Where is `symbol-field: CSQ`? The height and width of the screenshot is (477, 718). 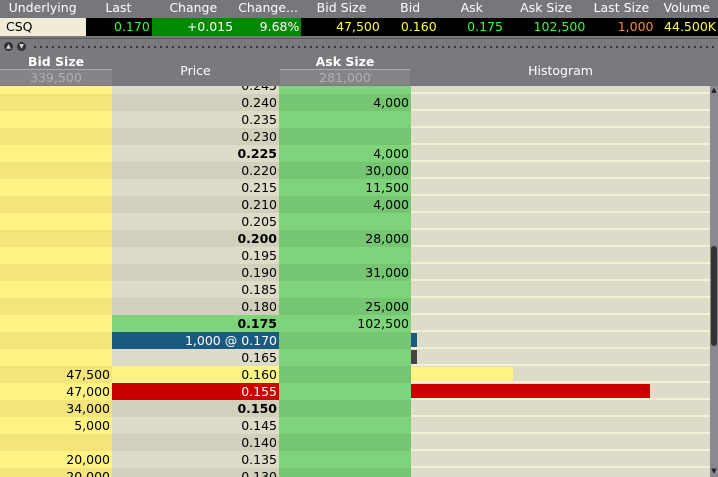 symbol-field: CSQ is located at coordinates (43, 27).